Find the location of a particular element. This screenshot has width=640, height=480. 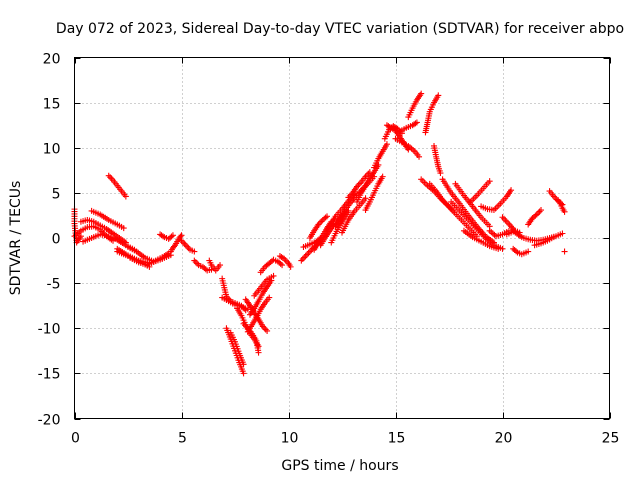

y-tick-label: -10 is located at coordinates (49, 330).